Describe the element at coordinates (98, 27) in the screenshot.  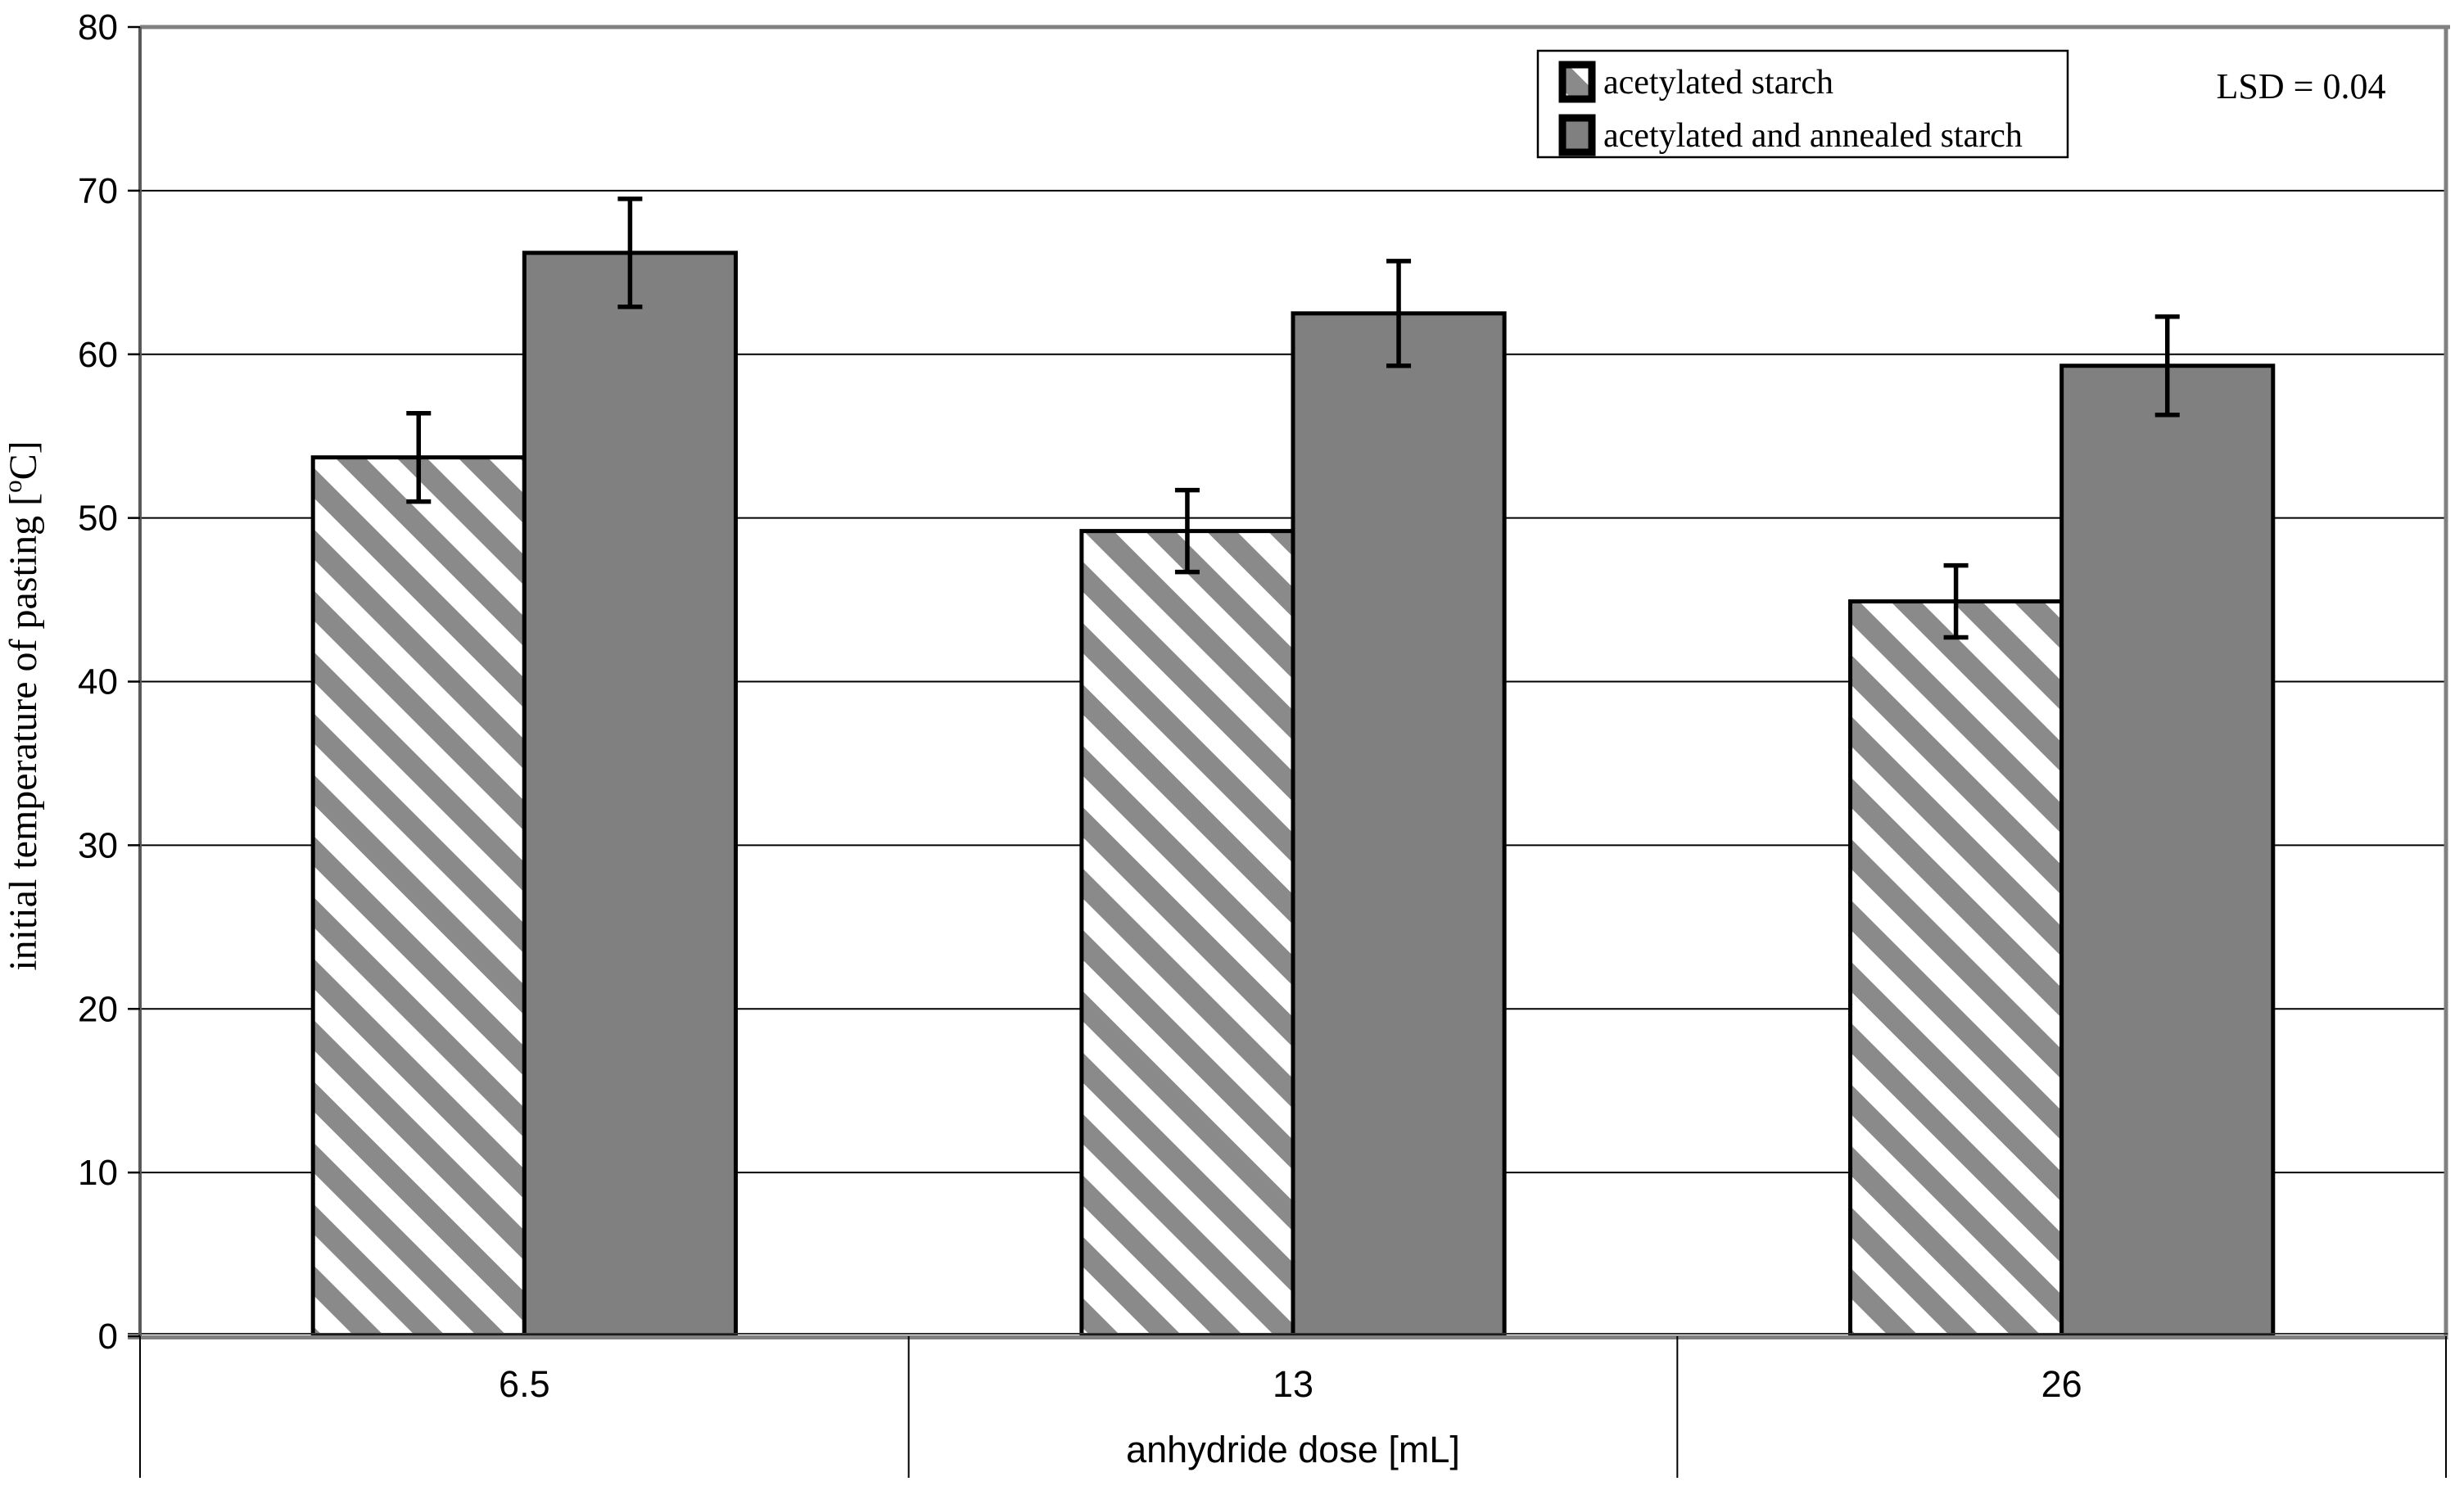
I see `y-tick-label-80: 80` at that location.